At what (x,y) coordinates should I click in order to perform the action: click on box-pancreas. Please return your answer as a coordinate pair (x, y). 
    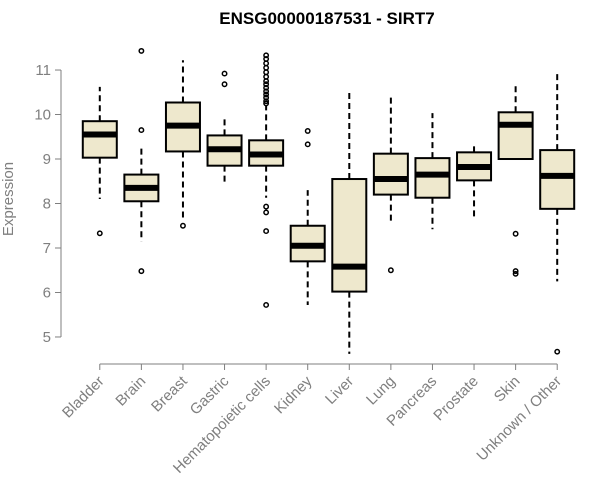
    Looking at the image, I should click on (432, 171).